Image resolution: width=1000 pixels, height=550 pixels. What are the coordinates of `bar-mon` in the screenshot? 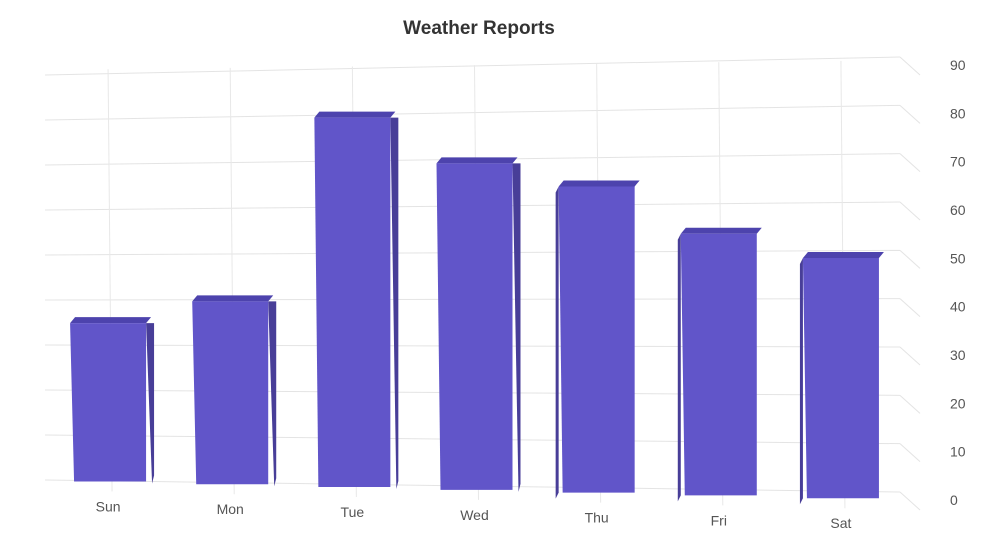 It's located at (234, 391).